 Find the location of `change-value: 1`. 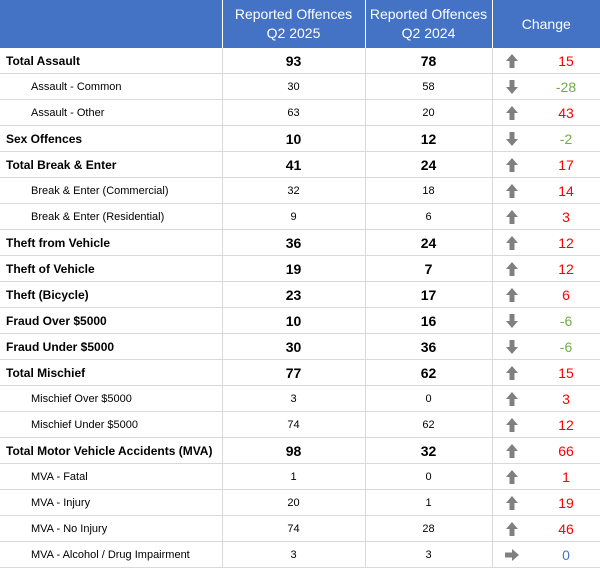

change-value: 1 is located at coordinates (566, 476).